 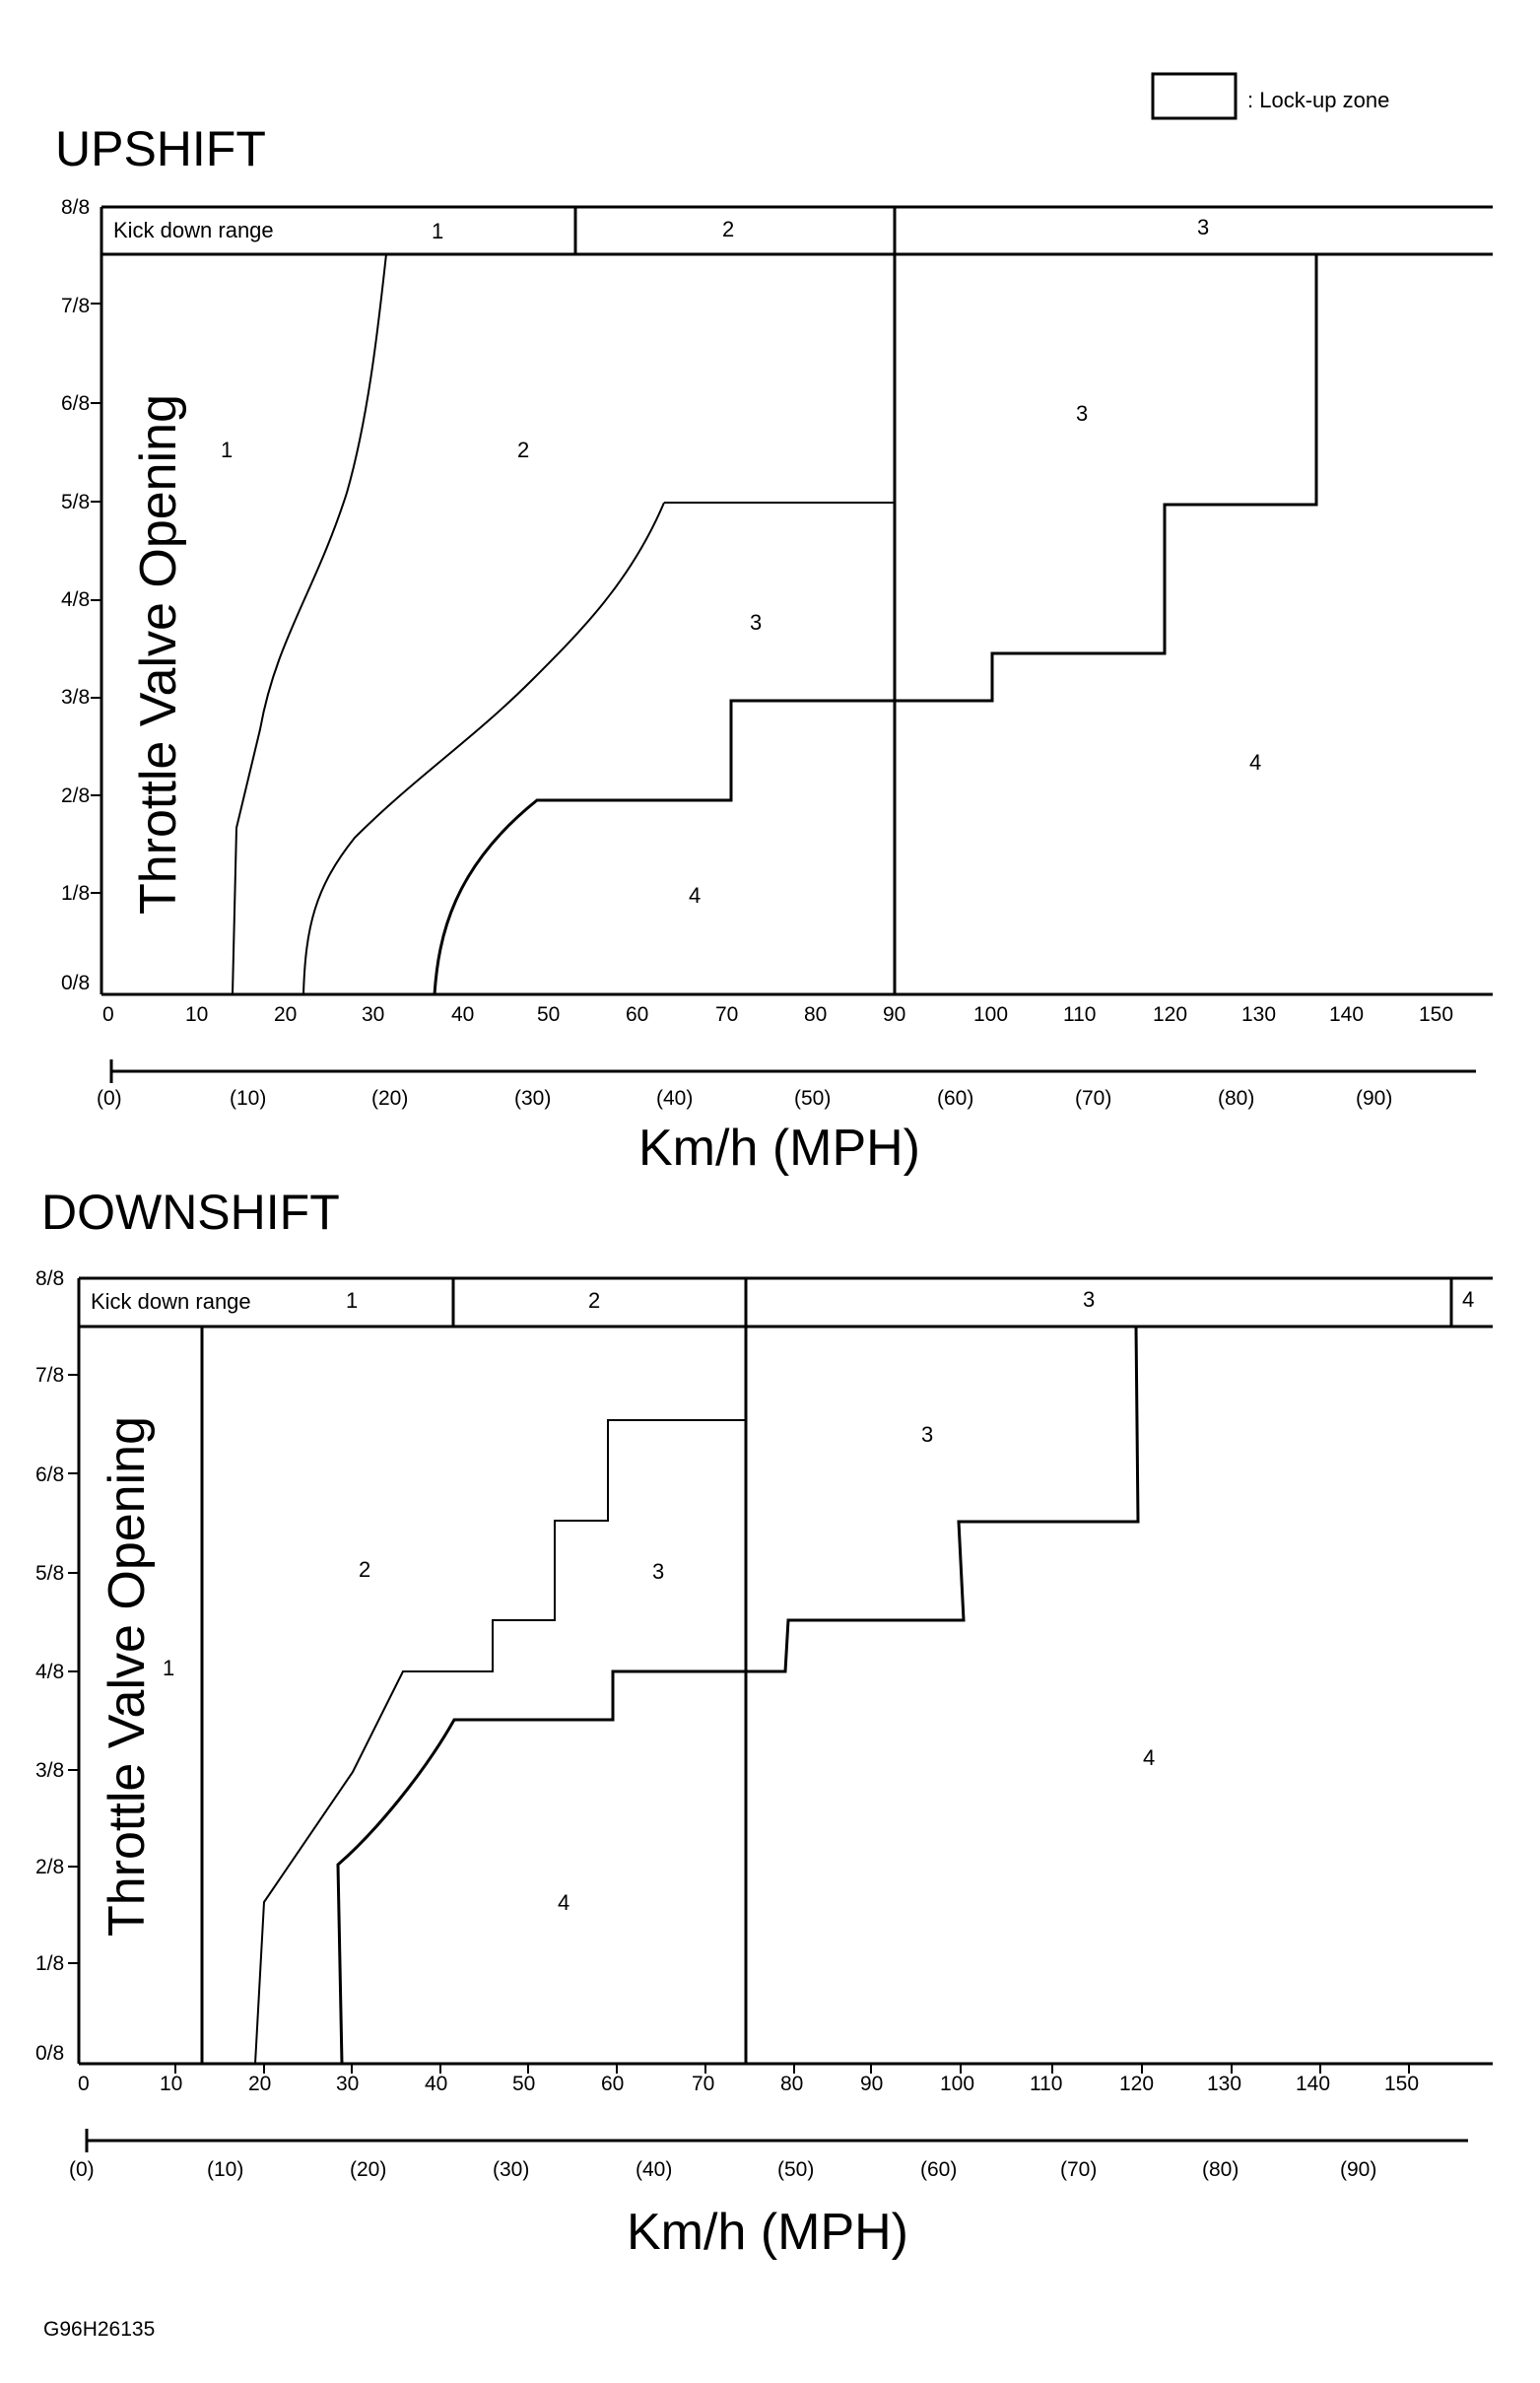 What do you see at coordinates (50, 1672) in the screenshot?
I see `downshift-y-tick: 4/8` at bounding box center [50, 1672].